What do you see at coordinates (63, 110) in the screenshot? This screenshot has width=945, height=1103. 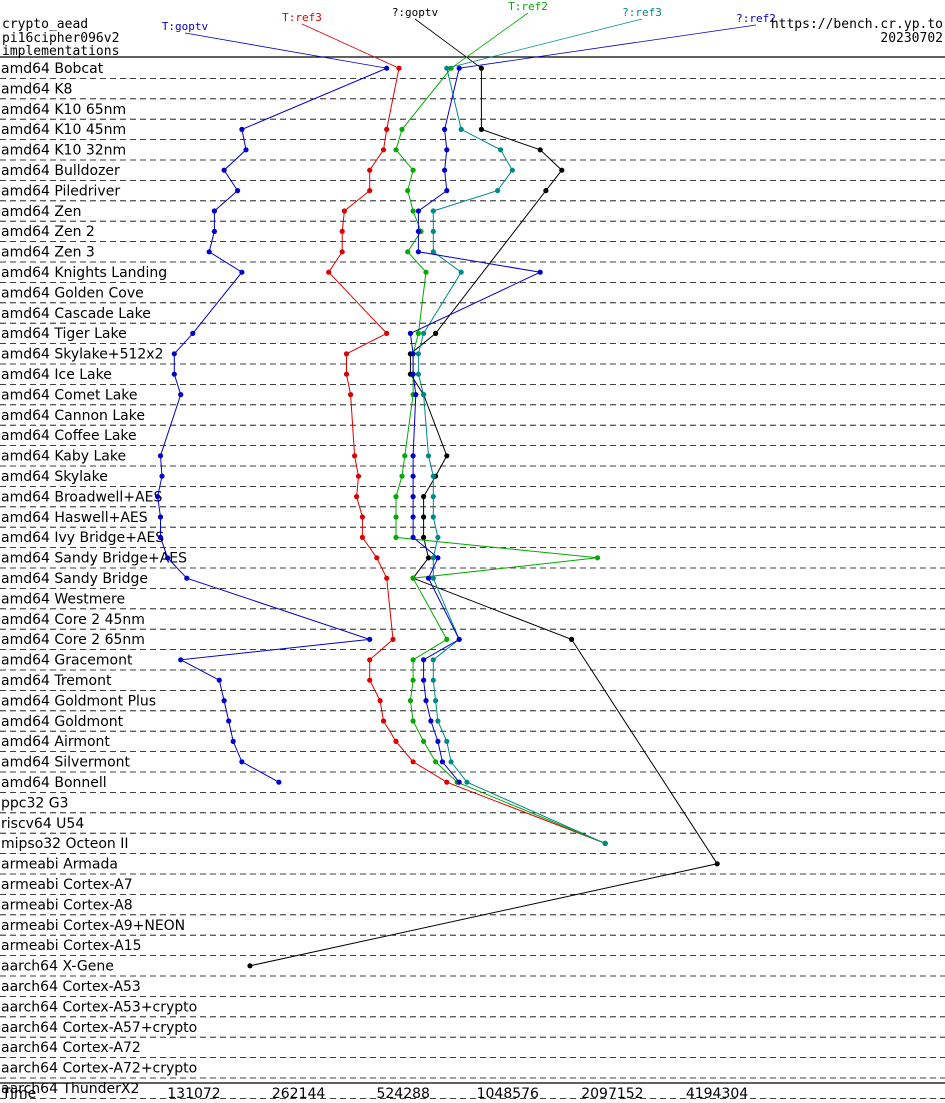 I see `row-label: amd64 K10 65nm` at bounding box center [63, 110].